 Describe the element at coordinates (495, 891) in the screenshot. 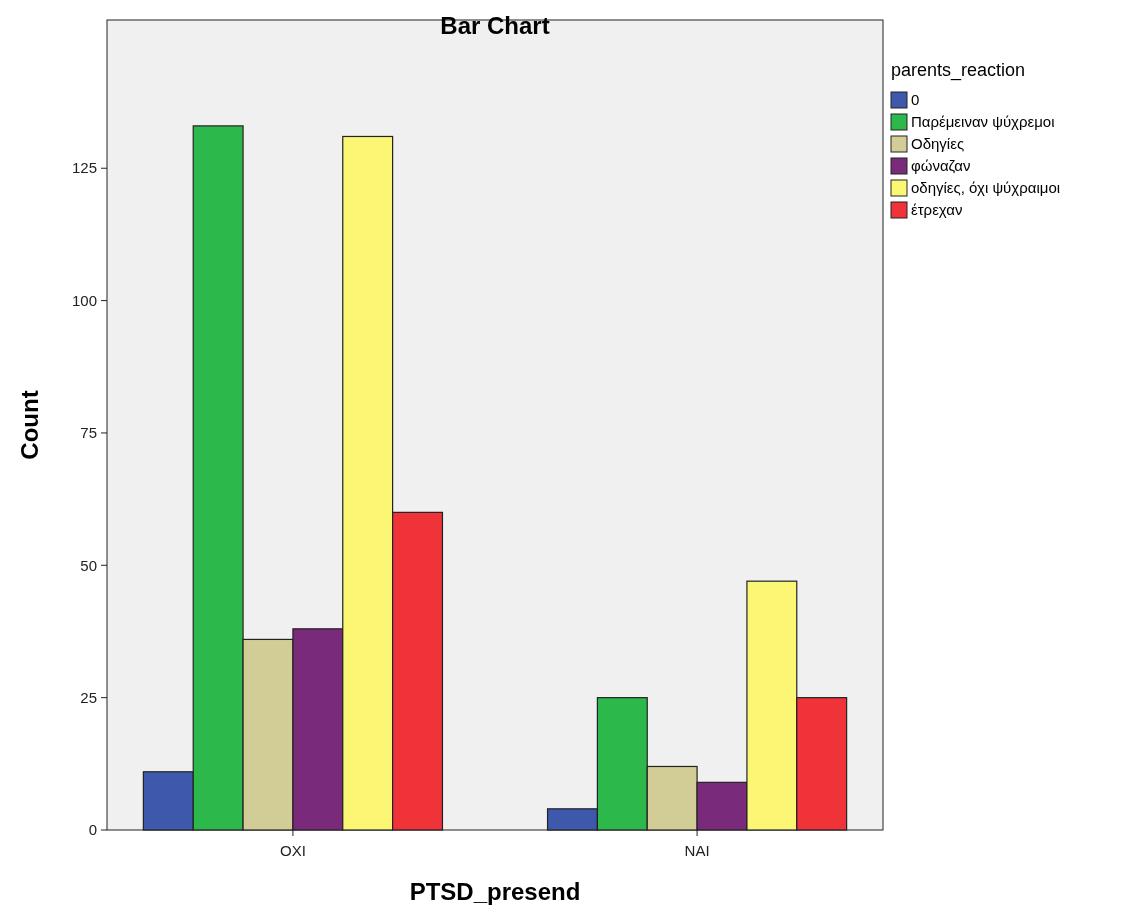

I see `x-axis-title: PTSD_presend` at that location.